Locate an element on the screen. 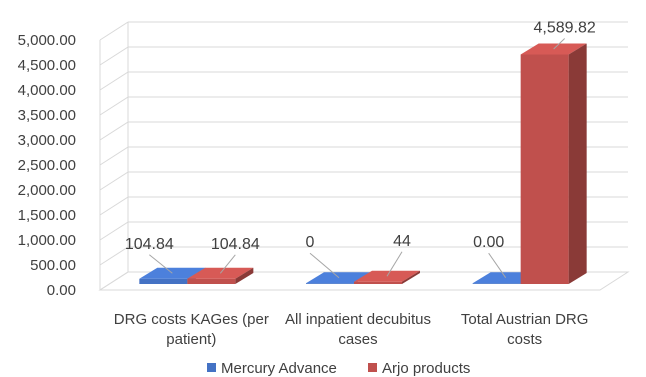 The height and width of the screenshot is (377, 646). y-tick-label: 1,000.00 is located at coordinates (47, 240).